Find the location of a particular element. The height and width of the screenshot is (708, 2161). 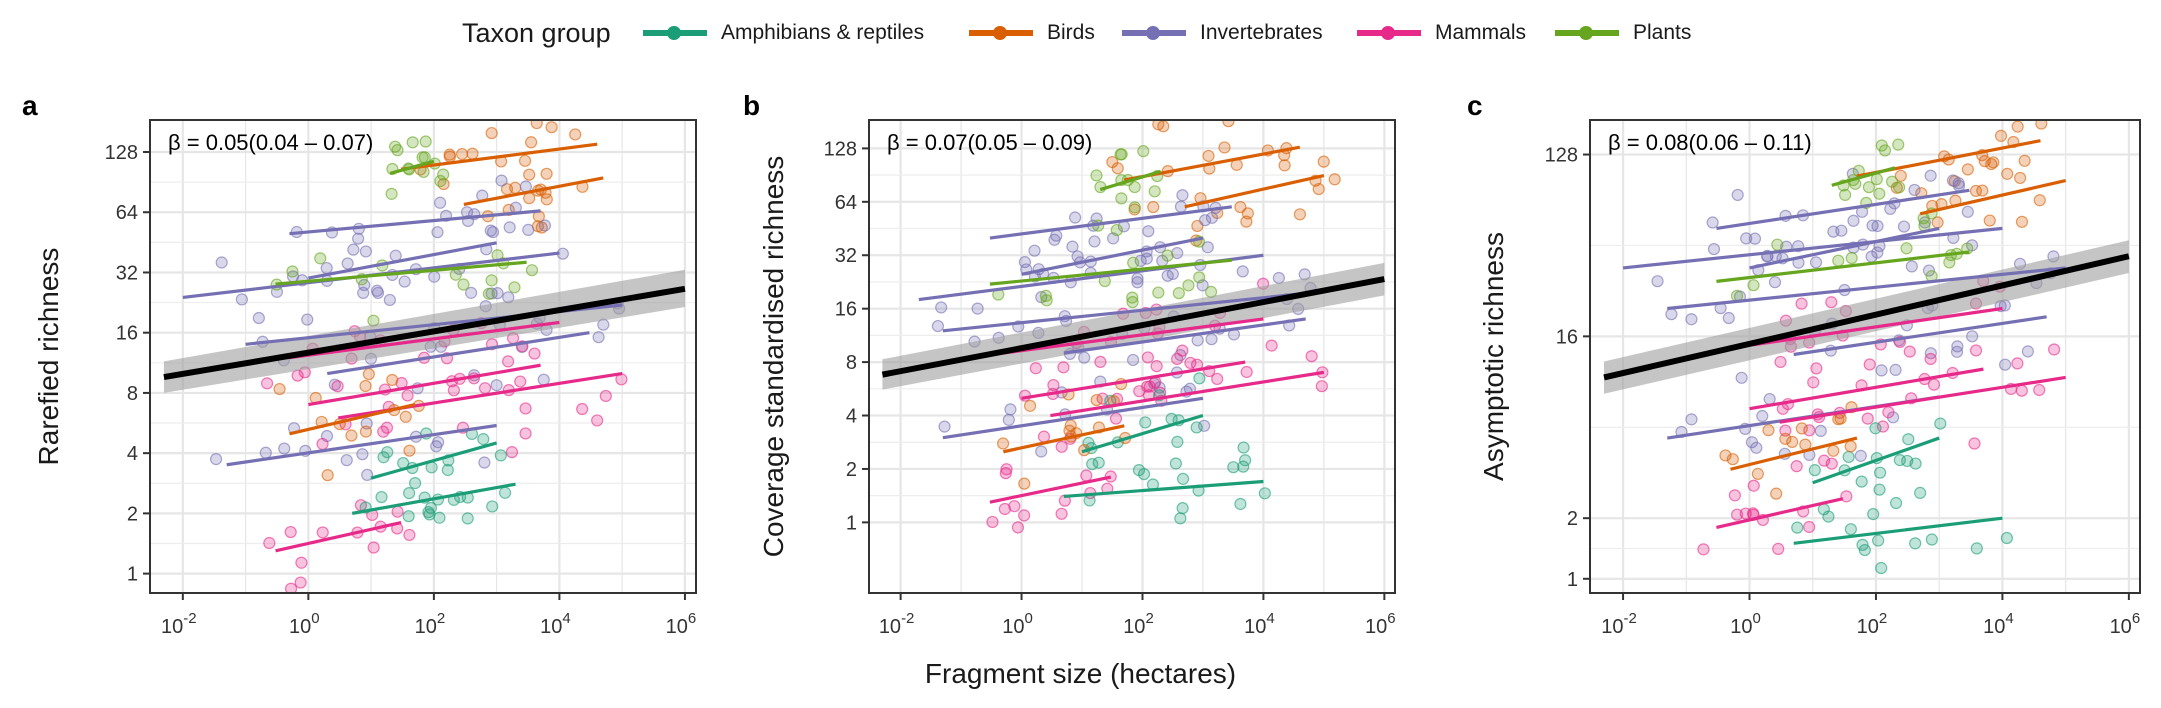

beta-annotation: β = 0.05(0.04 – 0.07) is located at coordinates (270, 142).